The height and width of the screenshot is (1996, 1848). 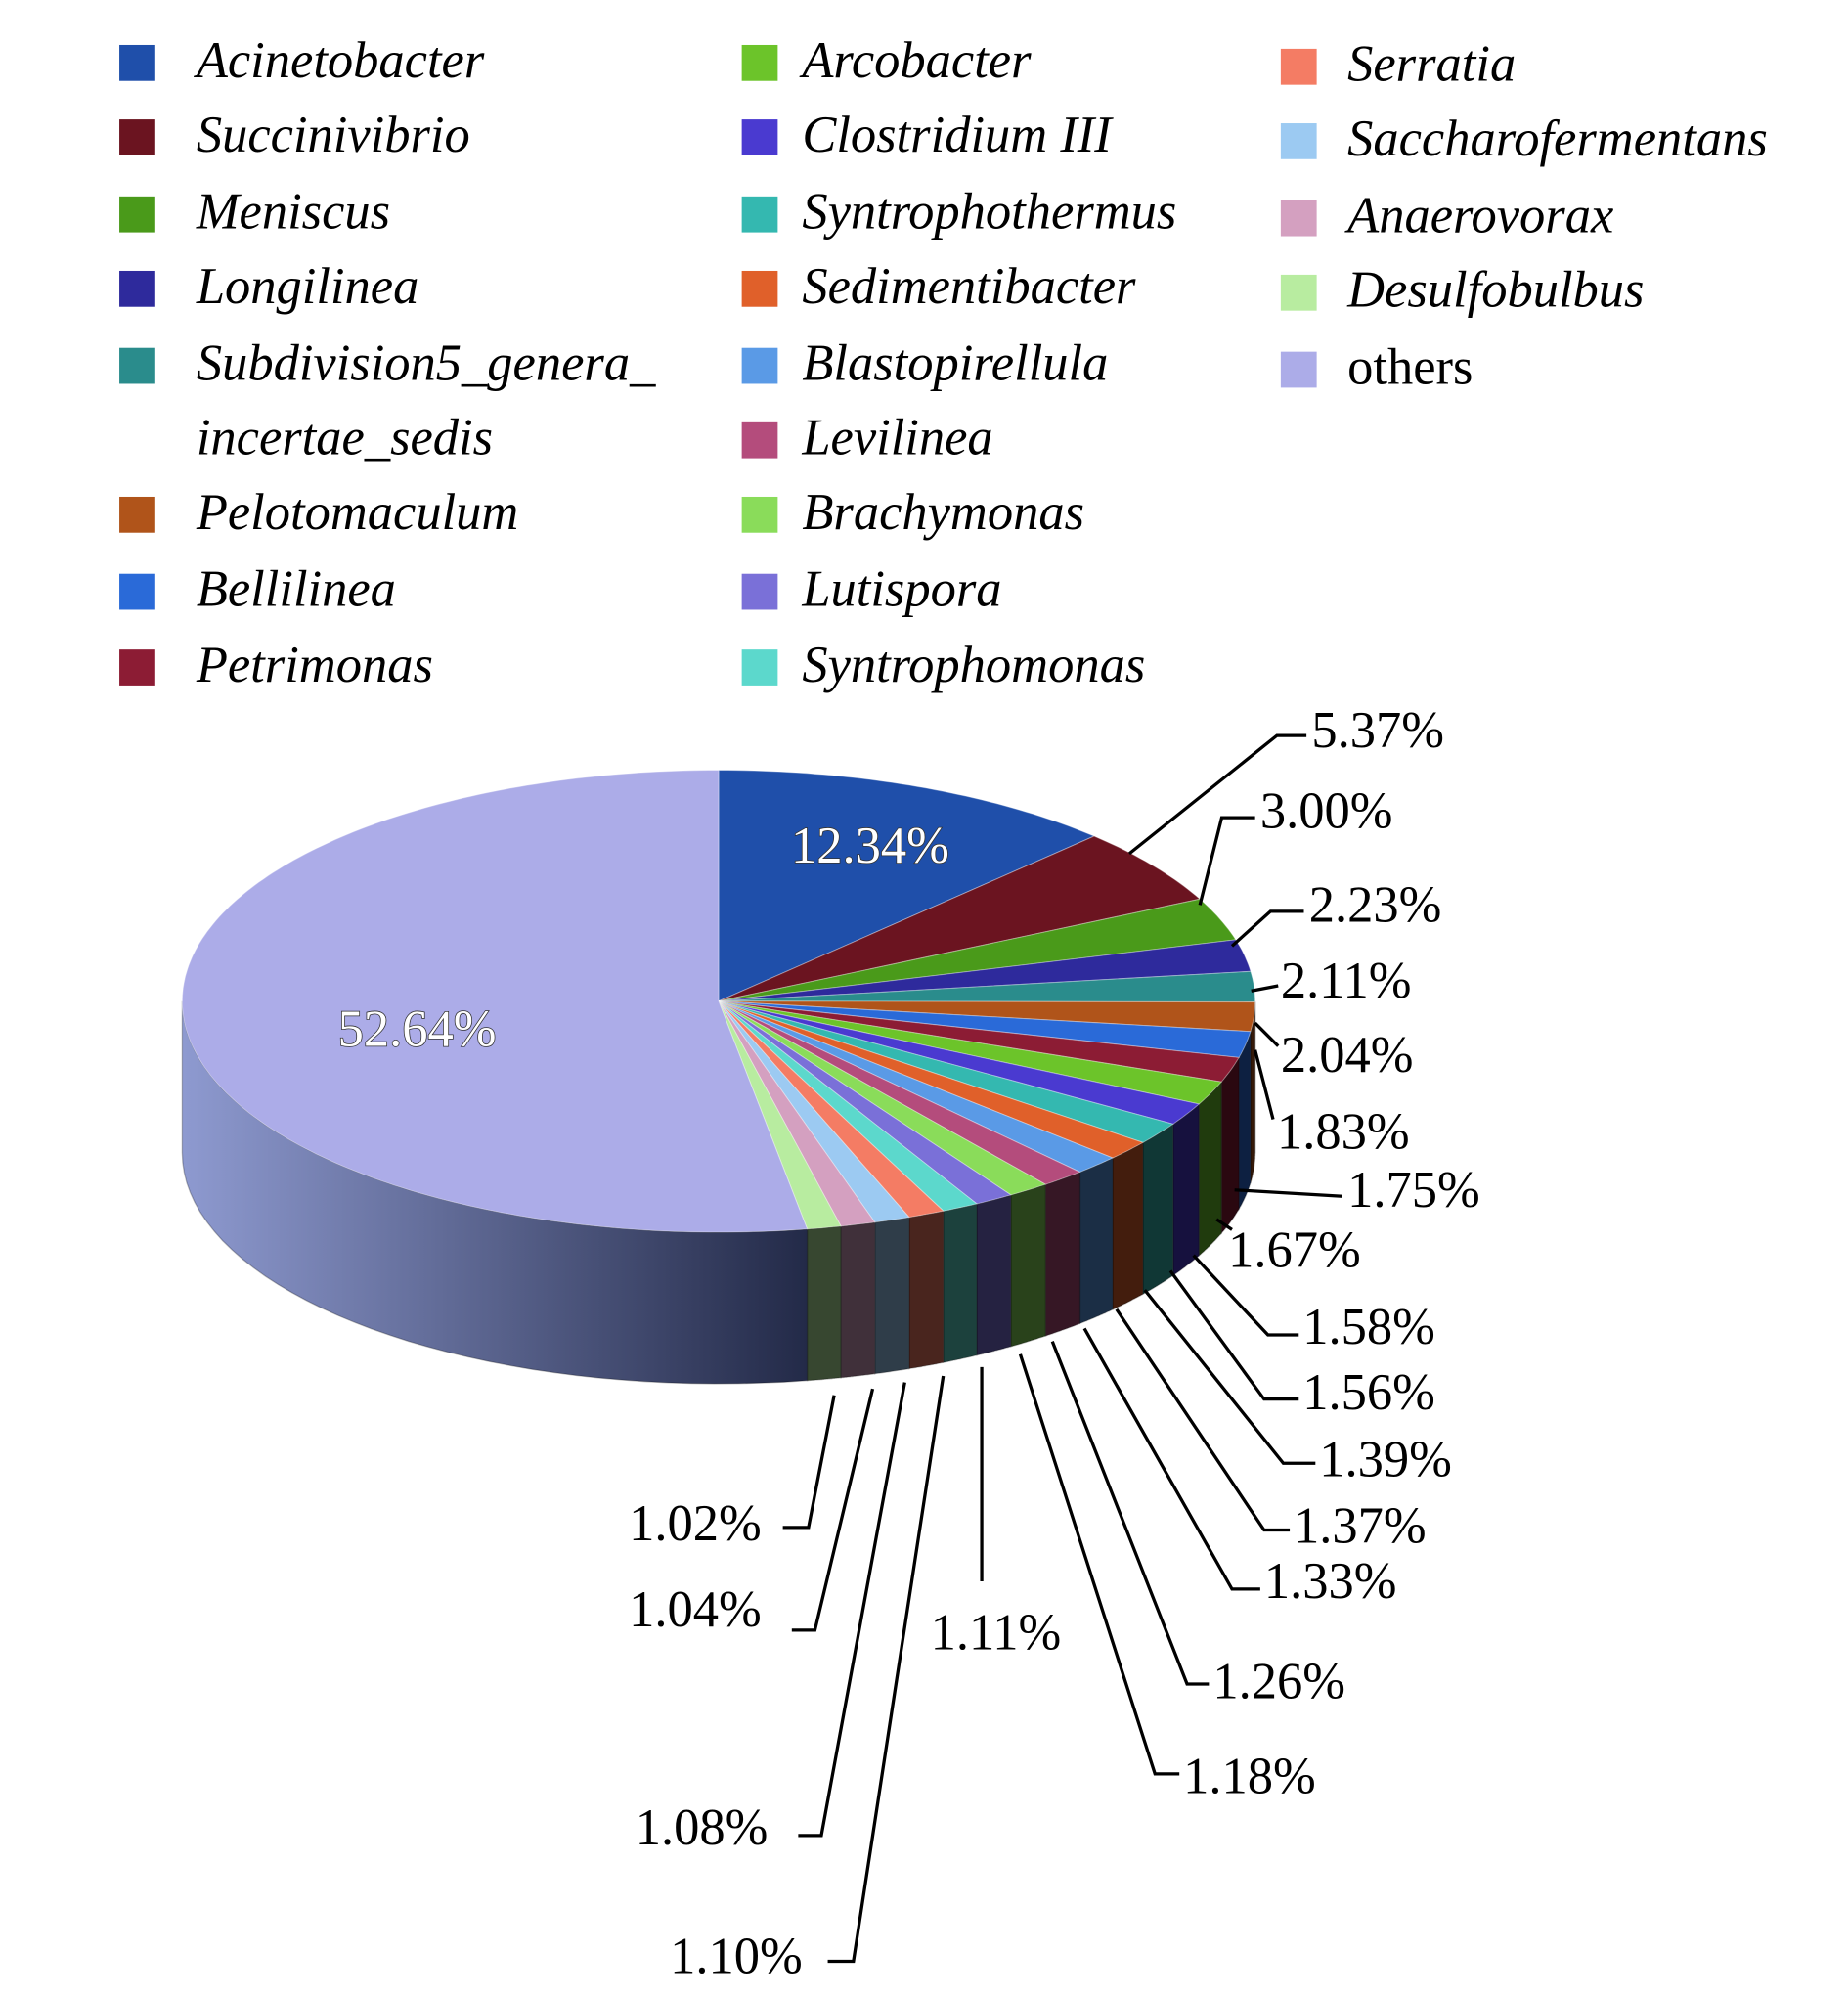 What do you see at coordinates (979, 1042) in the screenshot?
I see `slice-petrimonas` at bounding box center [979, 1042].